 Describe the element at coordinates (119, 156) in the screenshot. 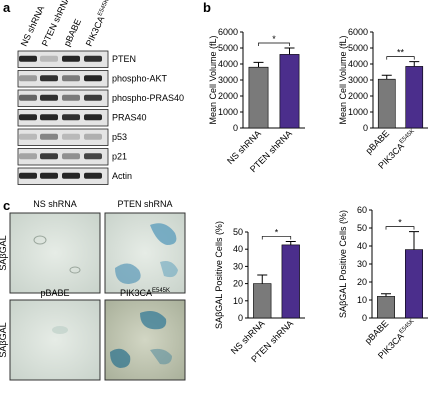

I see `row-label: p21` at that location.